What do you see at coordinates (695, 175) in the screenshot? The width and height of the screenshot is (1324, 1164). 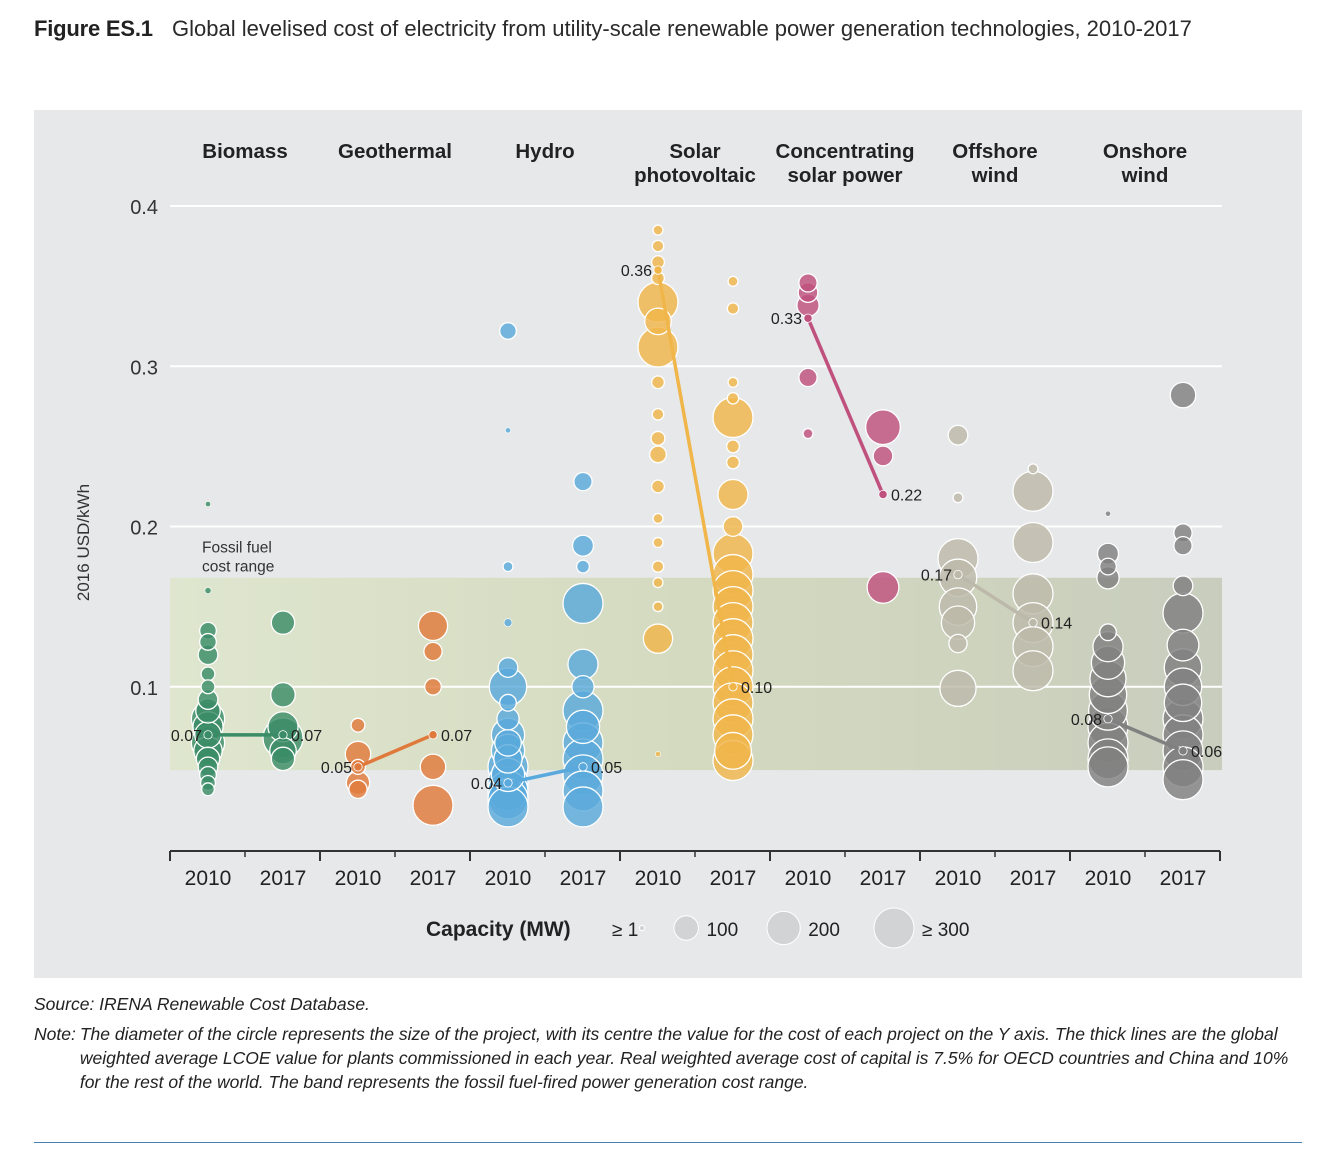 I see `category-label: photovoltaic` at bounding box center [695, 175].